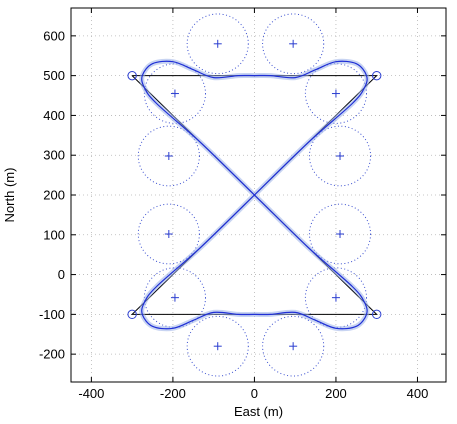  I want to click on x-axis-label: East (m), so click(258, 411).